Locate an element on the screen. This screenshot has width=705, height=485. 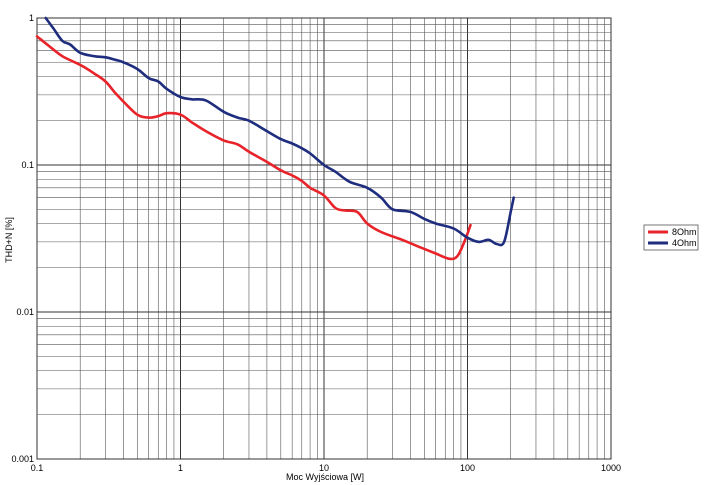
legend: 8Ohm 4Ohm is located at coordinates (671, 237).